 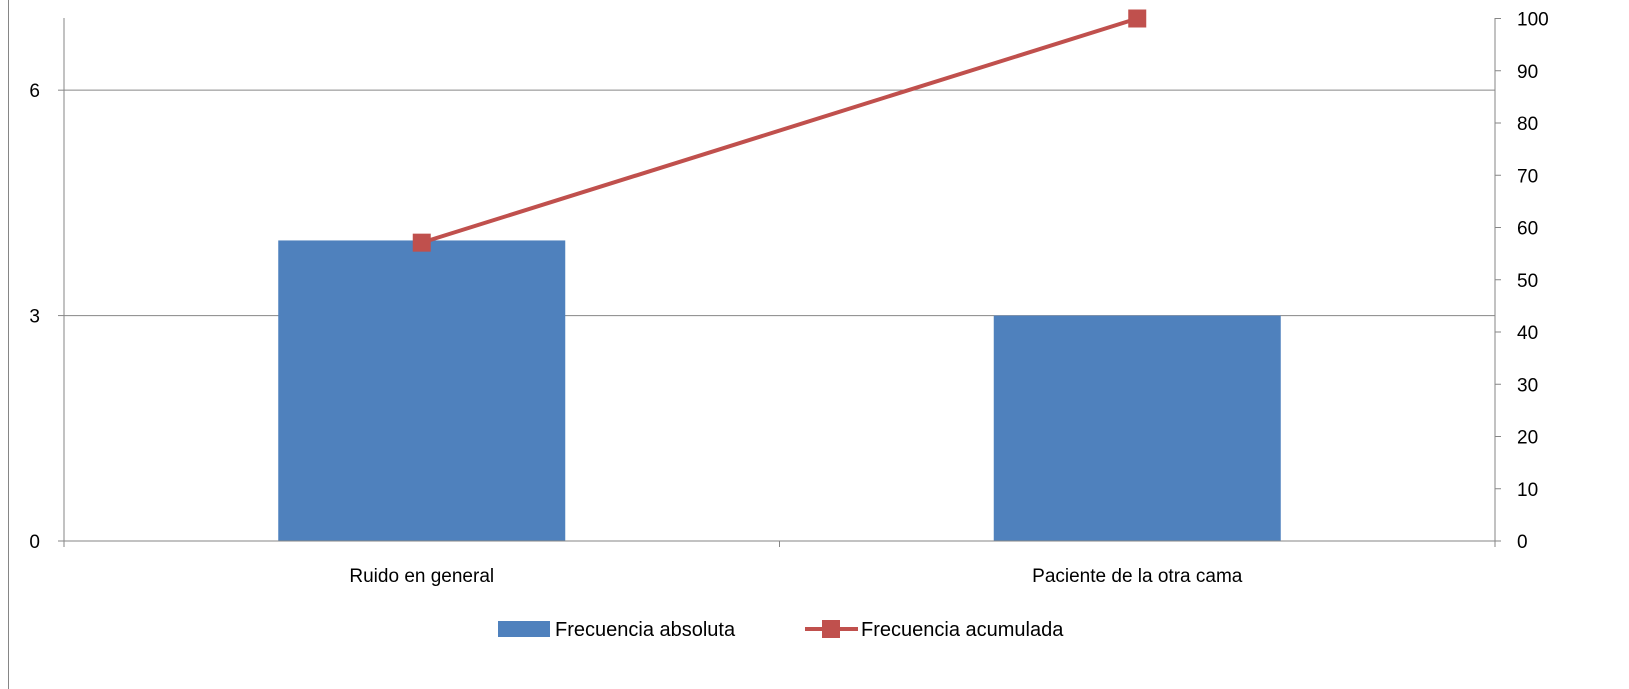 I want to click on right-tick-label: 50, so click(x=1527, y=281).